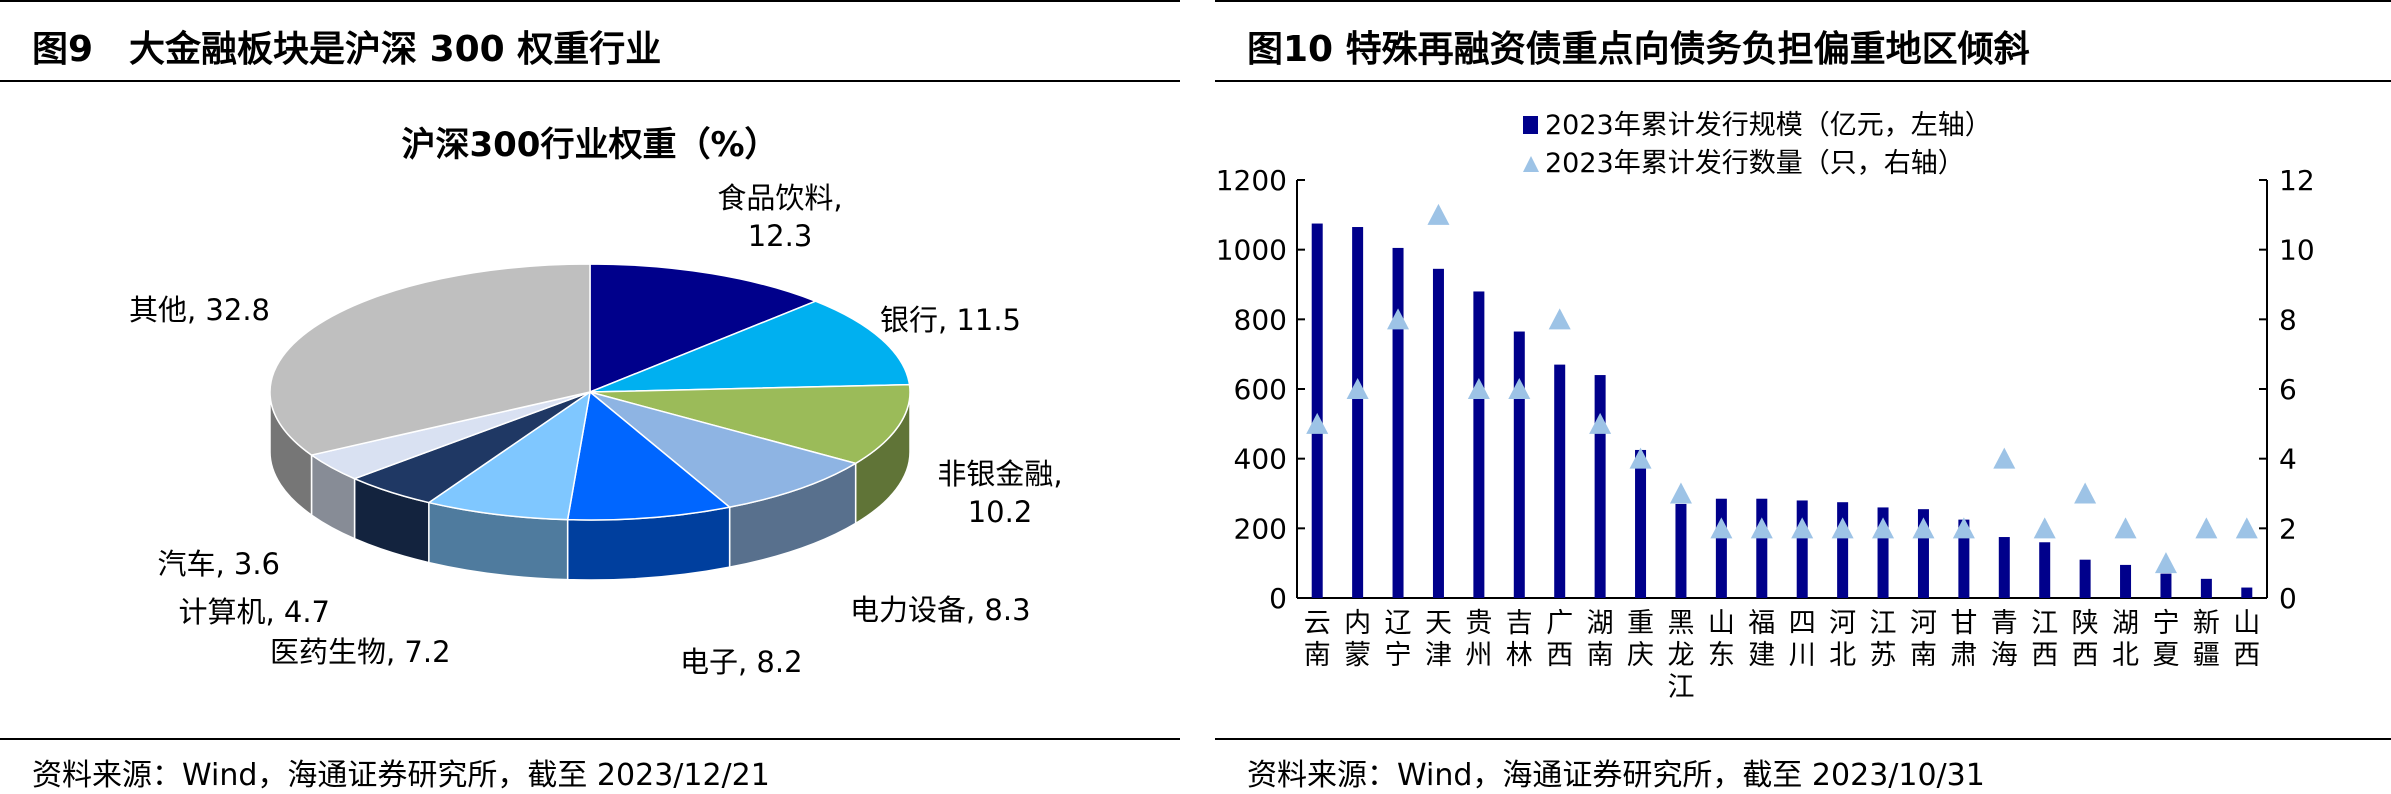  What do you see at coordinates (1963, 528) in the screenshot?
I see `marker-甘肃` at bounding box center [1963, 528].